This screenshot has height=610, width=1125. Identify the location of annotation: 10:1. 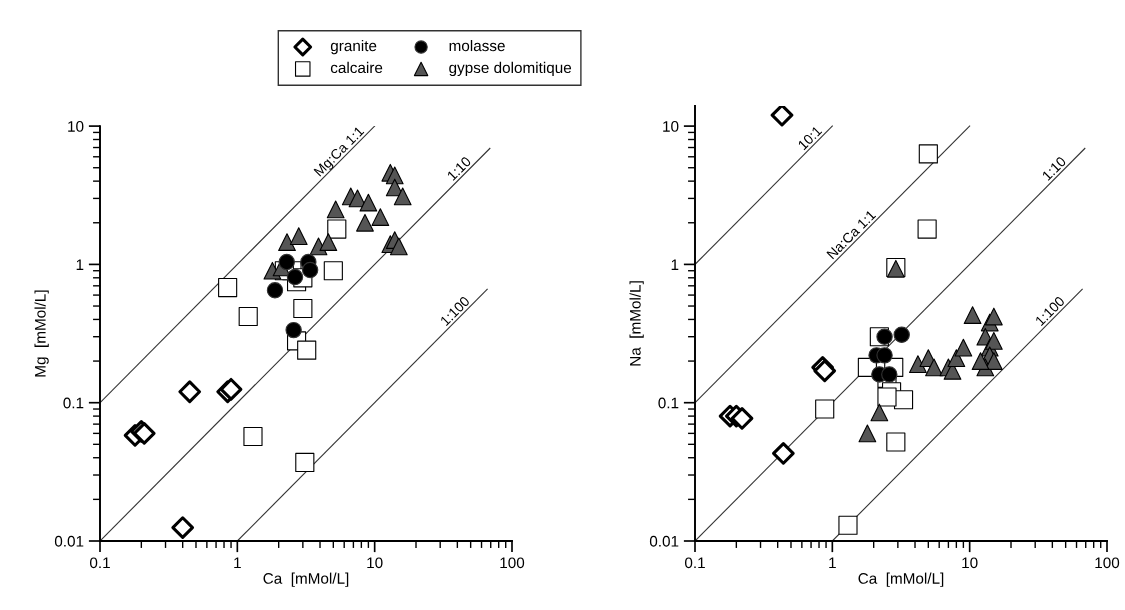
(810, 138).